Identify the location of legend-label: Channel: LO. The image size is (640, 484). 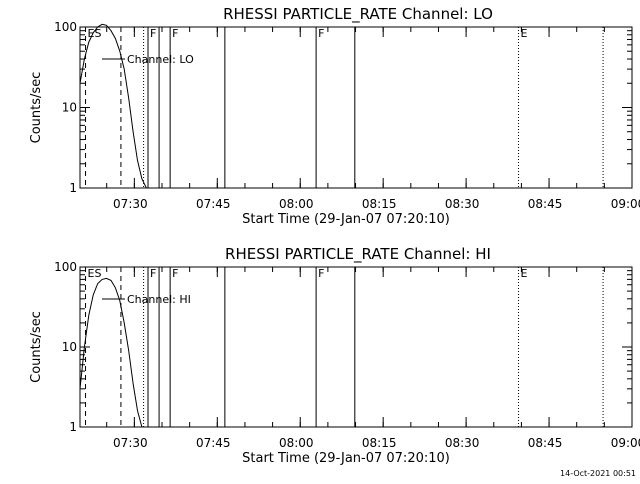
(160, 59).